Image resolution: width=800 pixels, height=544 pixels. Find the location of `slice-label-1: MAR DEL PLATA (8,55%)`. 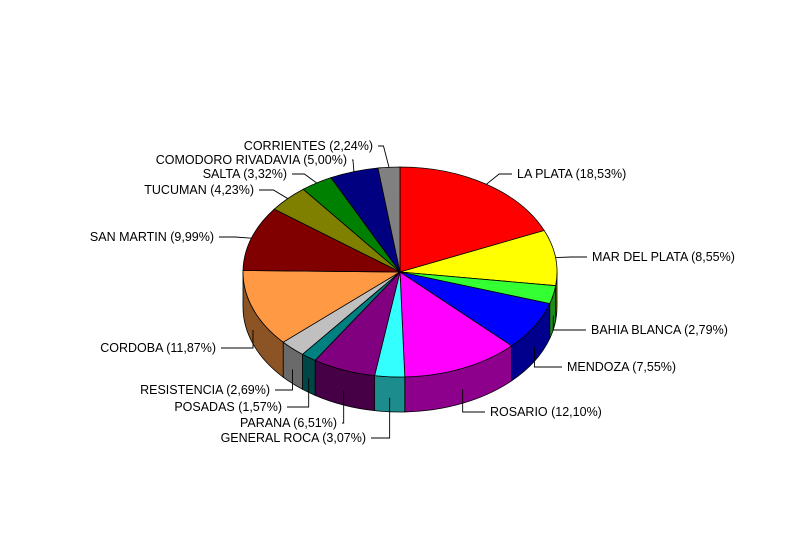

slice-label-1: MAR DEL PLATA (8,55%) is located at coordinates (663, 257).